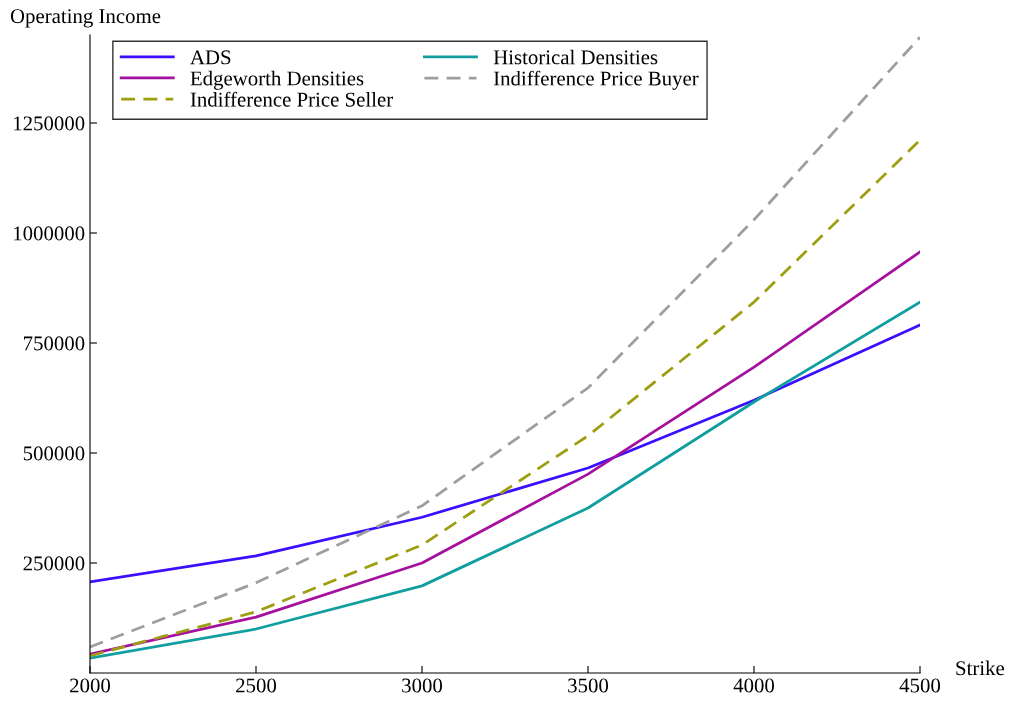  What do you see at coordinates (588, 685) in the screenshot?
I see `x-tick-label: 3500` at bounding box center [588, 685].